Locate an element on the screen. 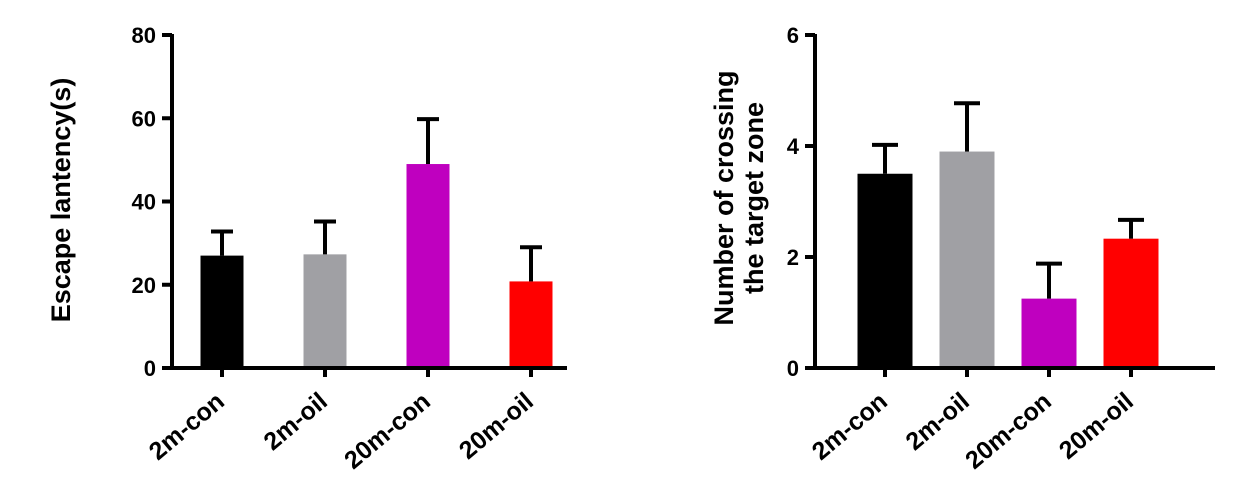 This screenshot has height=487, width=1240. y-tick-label-40: 40 is located at coordinates (144, 202).